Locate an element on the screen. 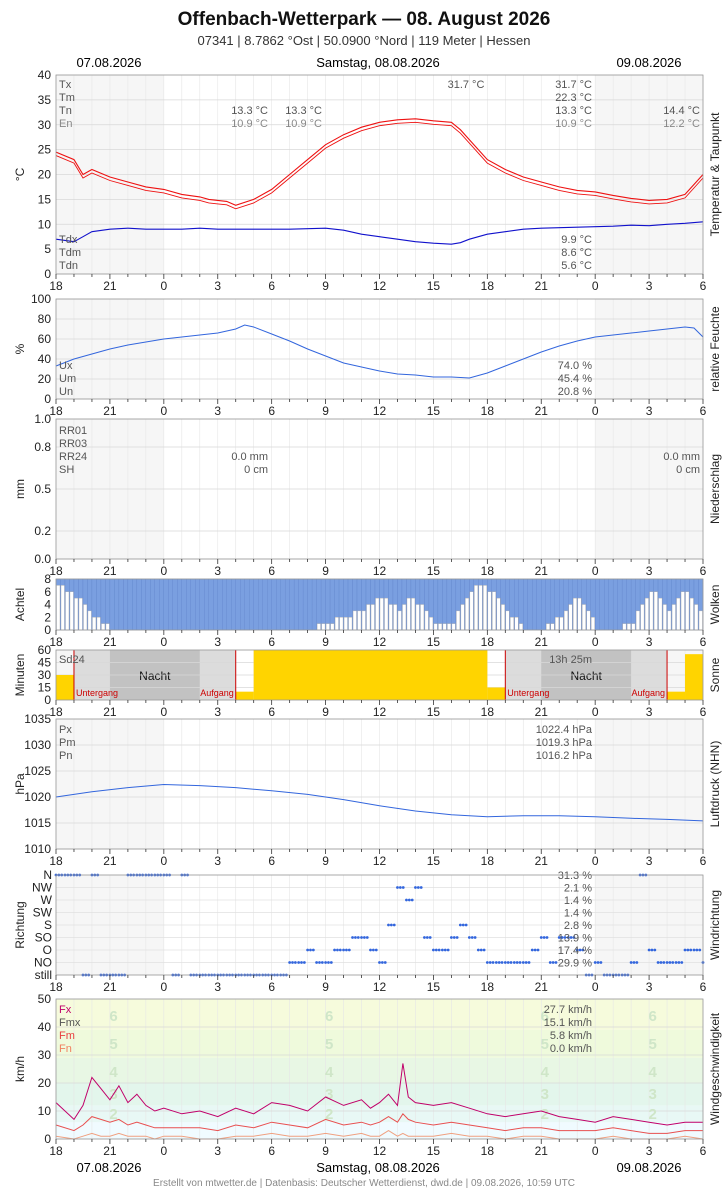 The width and height of the screenshot is (728, 1190). y-tick-label: 10 is located at coordinates (45, 1111).